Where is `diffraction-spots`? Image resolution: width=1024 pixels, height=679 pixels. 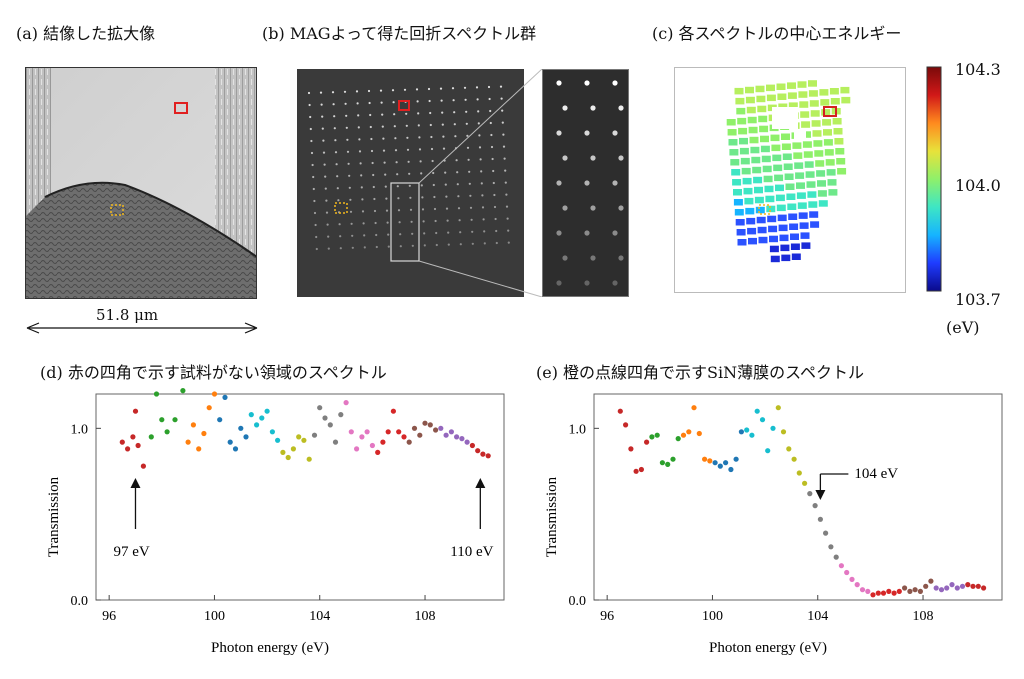 diffraction-spots is located at coordinates (408, 168).